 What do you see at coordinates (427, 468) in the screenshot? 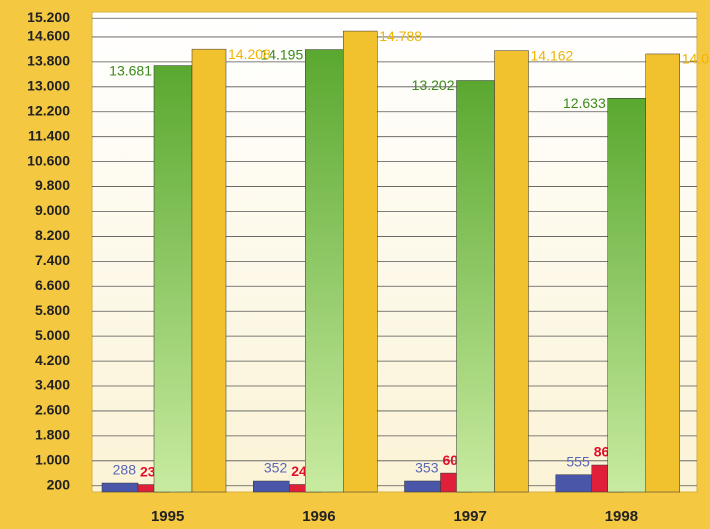
I see `value-label: 353` at bounding box center [427, 468].